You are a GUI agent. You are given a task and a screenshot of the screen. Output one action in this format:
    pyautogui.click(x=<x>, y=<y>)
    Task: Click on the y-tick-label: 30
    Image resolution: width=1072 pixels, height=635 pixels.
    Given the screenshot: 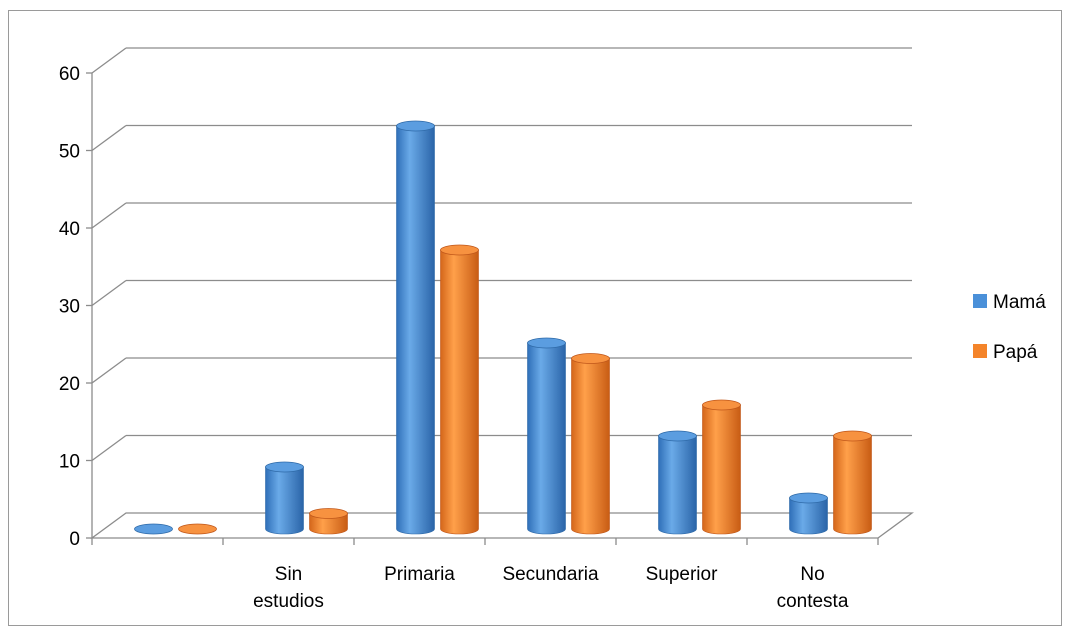 What is the action you would take?
    pyautogui.click(x=69, y=307)
    